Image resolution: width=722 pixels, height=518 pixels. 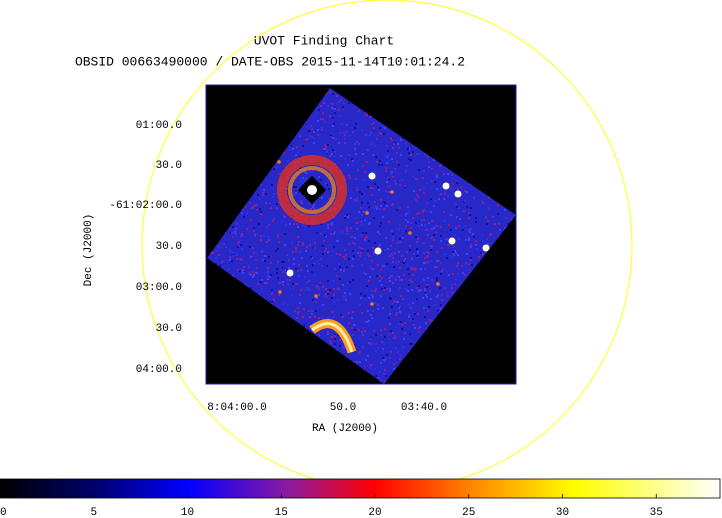 I want to click on arc-artifact, so click(x=332, y=337).